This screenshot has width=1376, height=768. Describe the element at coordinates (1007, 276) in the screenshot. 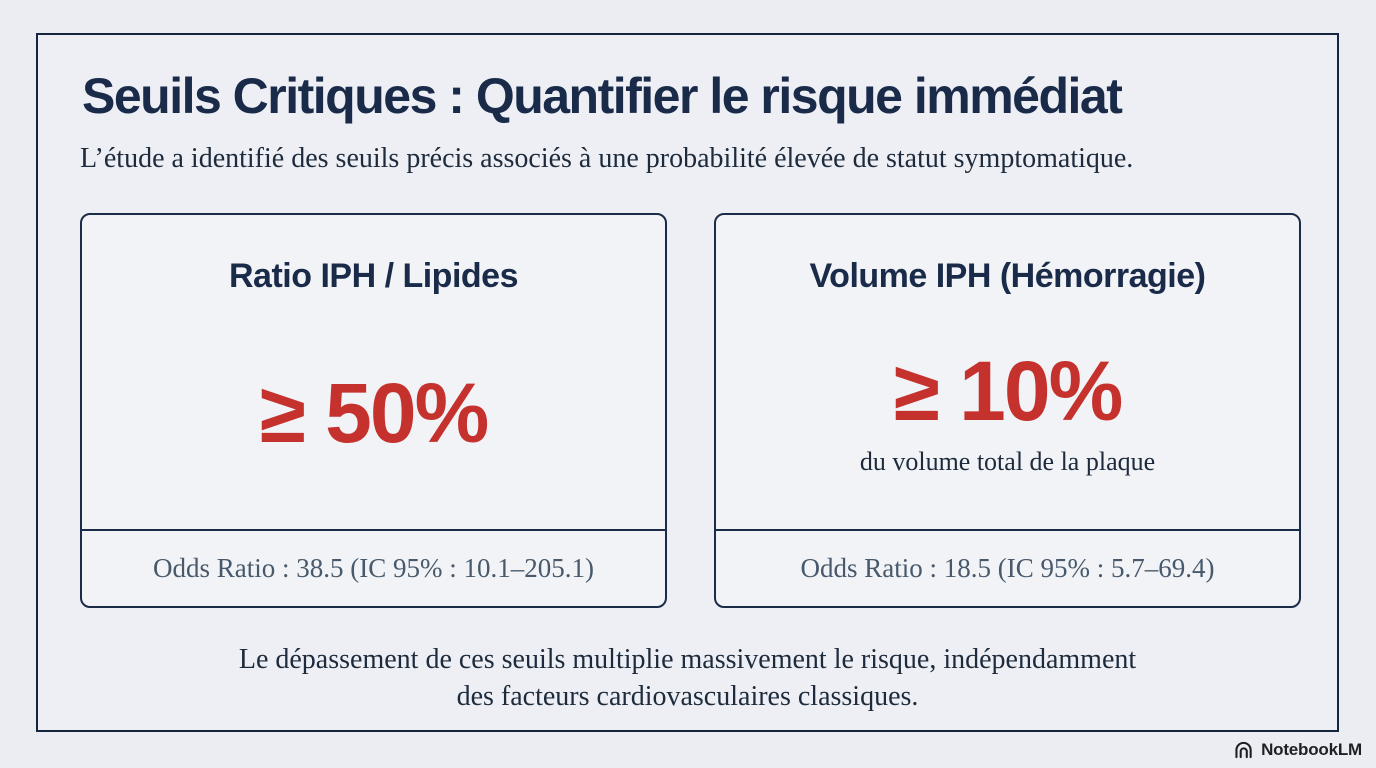

I see `card-title: Volume IPH (Hémorragie)` at that location.